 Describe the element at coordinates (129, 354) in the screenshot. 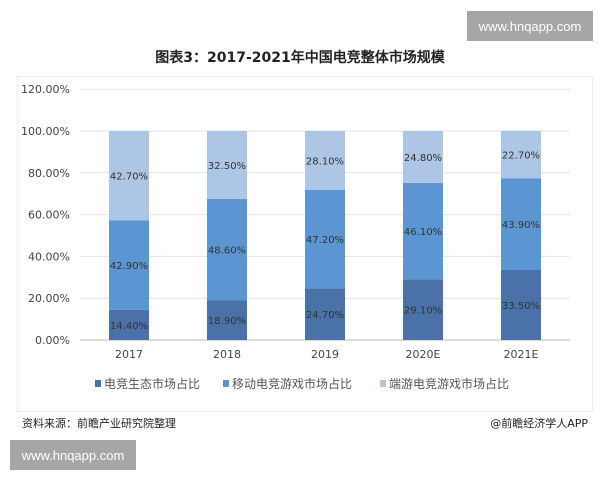

I see `x-tick-label: 2017` at that location.